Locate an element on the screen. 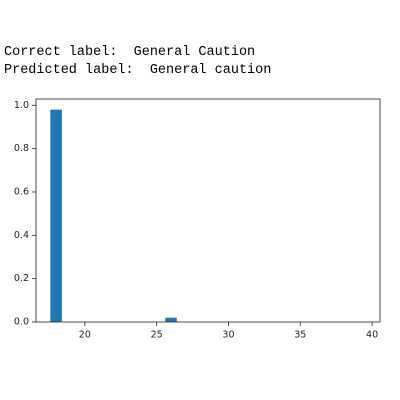  x-tick-label: 40 is located at coordinates (372, 335).